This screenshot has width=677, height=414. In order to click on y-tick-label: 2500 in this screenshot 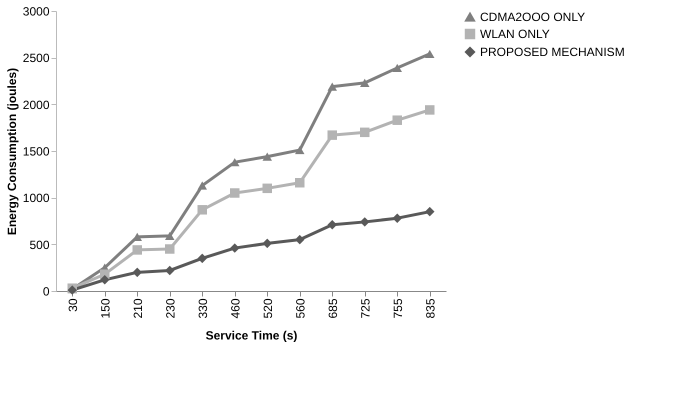, I will do `click(36, 58)`.